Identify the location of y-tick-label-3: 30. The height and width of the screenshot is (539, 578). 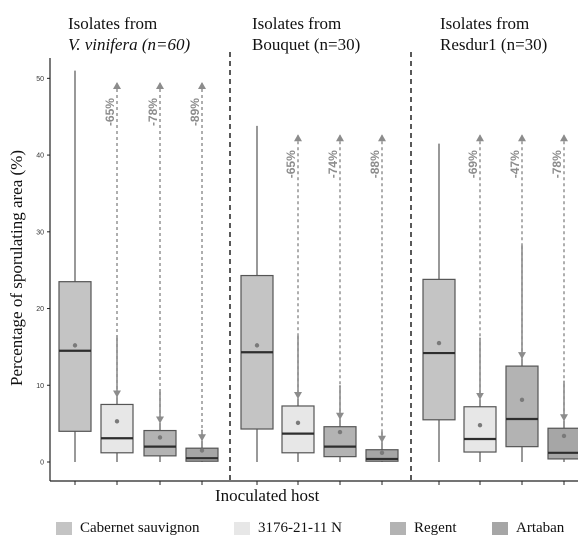
(40, 232).